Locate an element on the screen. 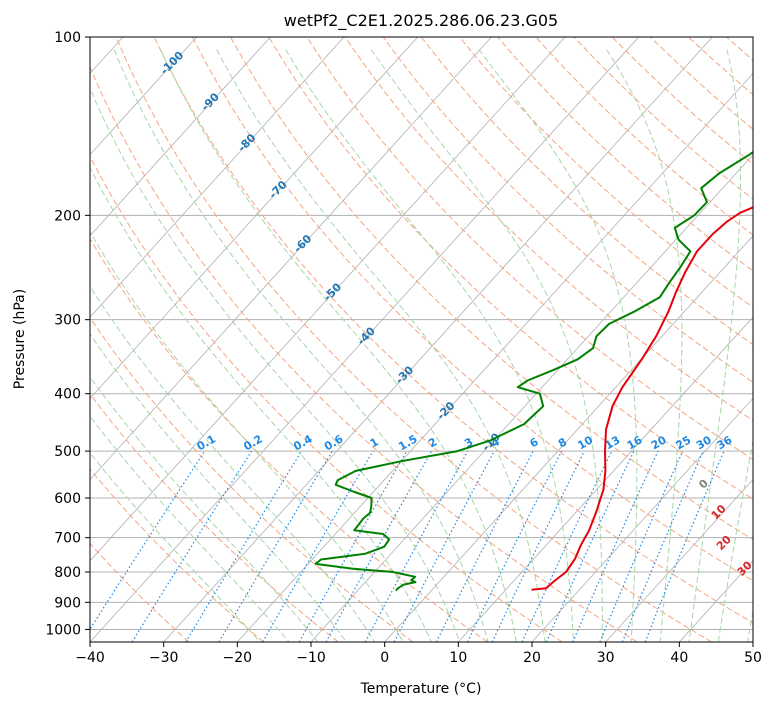  mixing-ratio-label: 6 is located at coordinates (534, 442).